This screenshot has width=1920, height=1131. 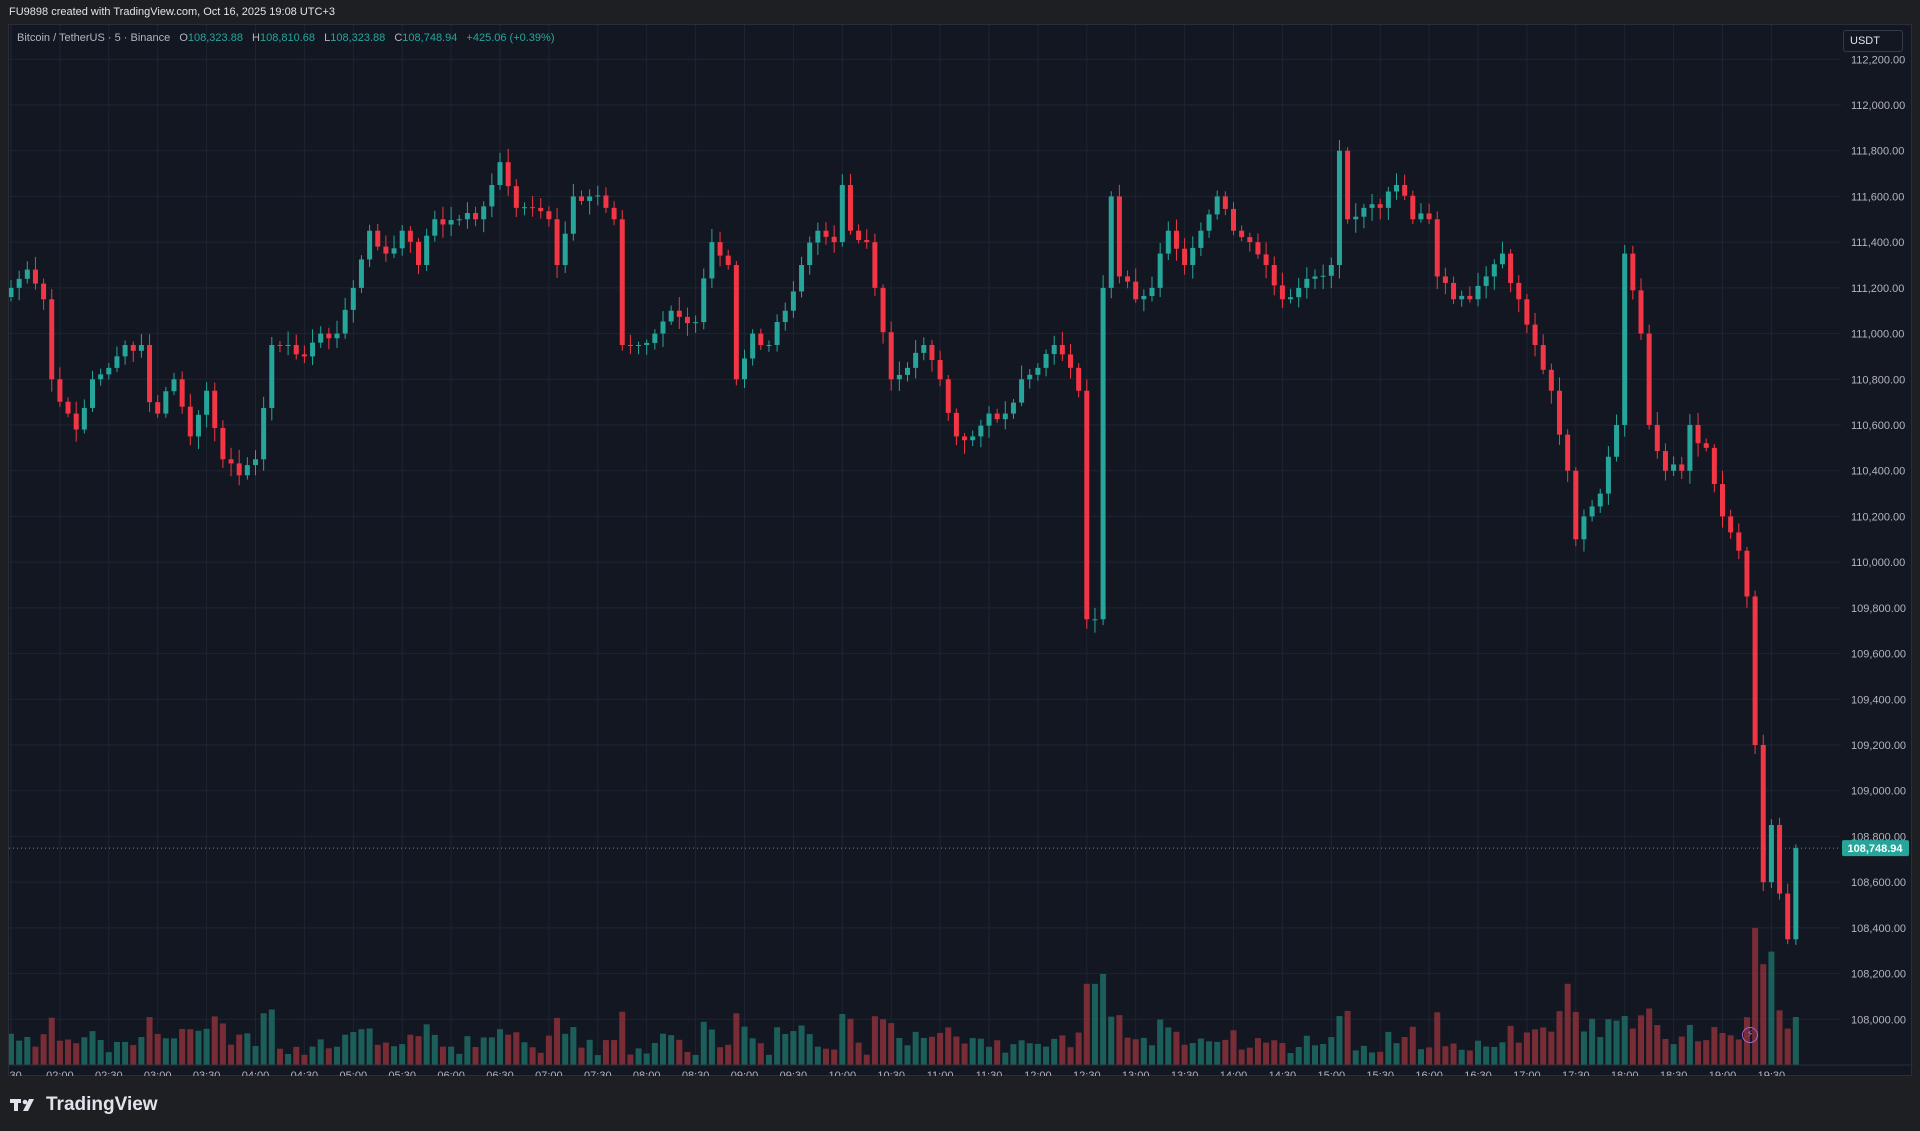 I want to click on tradingview-logo: TradingView, so click(x=84, y=1105).